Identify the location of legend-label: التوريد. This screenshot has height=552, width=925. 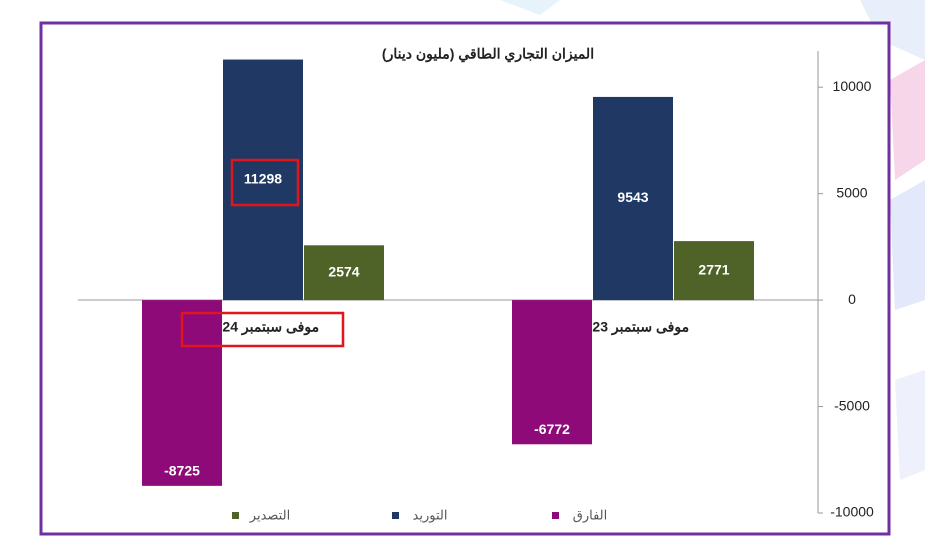
(430, 515).